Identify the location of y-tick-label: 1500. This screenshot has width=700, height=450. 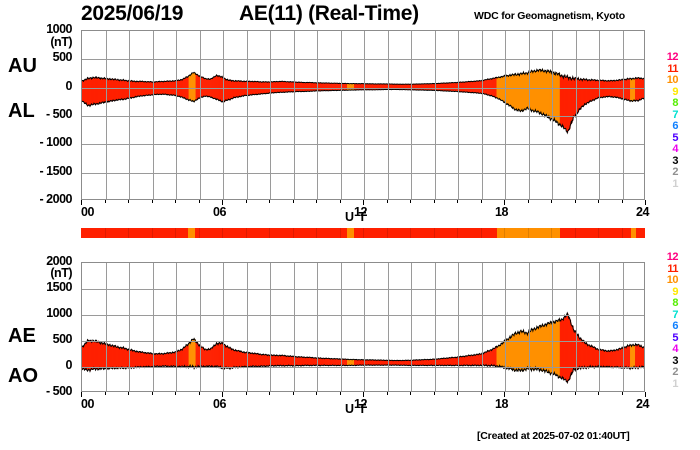
(59, 287).